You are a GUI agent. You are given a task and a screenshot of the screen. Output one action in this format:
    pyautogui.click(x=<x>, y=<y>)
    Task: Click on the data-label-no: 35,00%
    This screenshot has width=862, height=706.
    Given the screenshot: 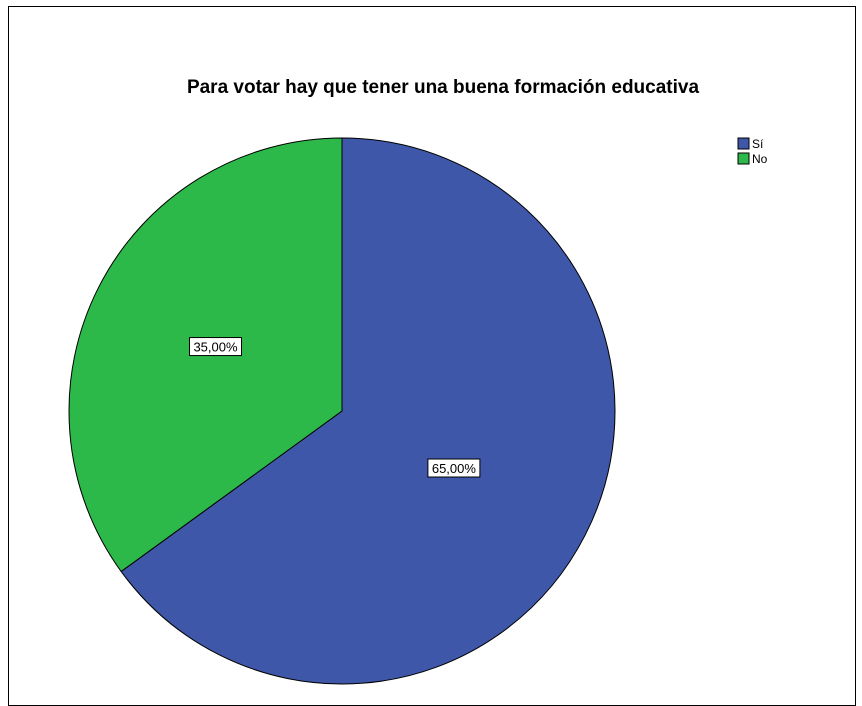 What is the action you would take?
    pyautogui.click(x=216, y=347)
    